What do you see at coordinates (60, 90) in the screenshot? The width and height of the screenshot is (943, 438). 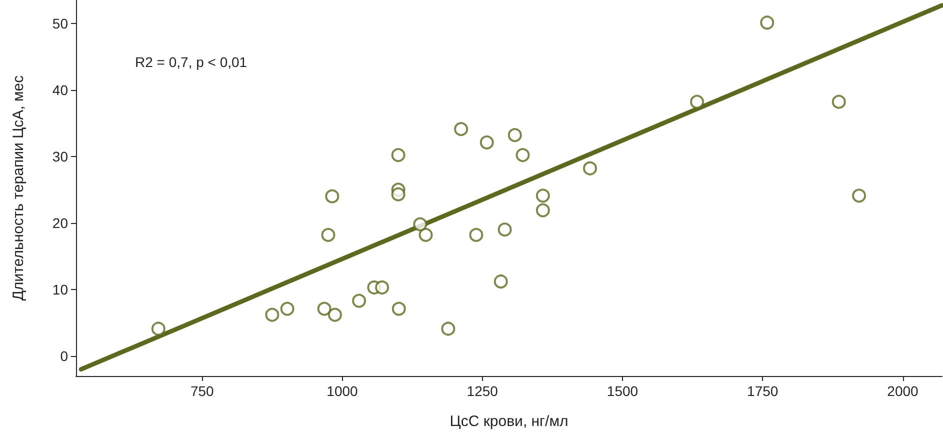 I see `y-tick-label: 40` at bounding box center [60, 90].